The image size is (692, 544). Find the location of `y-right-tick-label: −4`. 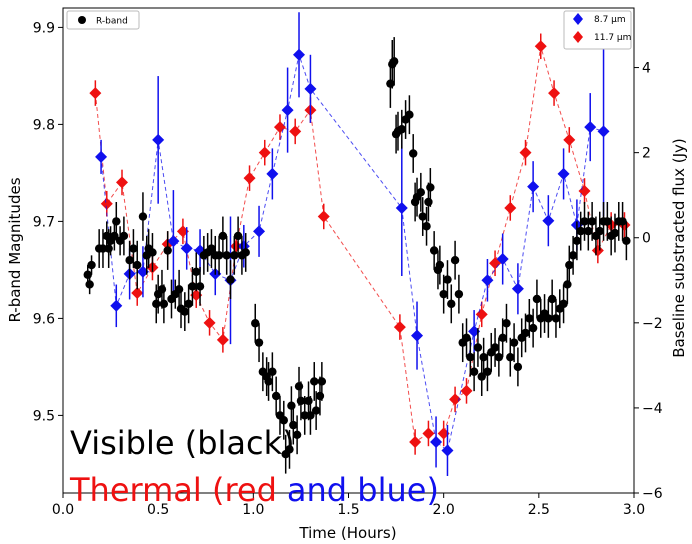

y-right-tick-label: −4 is located at coordinates (652, 409).